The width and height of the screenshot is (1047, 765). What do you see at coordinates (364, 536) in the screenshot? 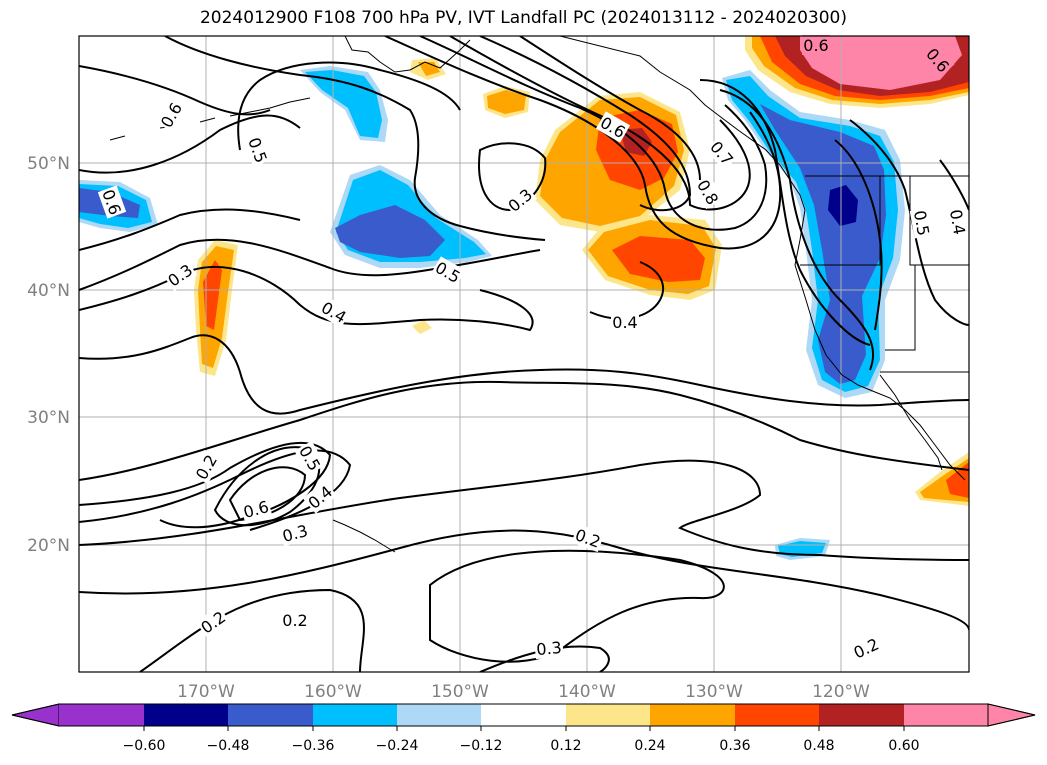
I see `coast-hawaii` at bounding box center [364, 536].